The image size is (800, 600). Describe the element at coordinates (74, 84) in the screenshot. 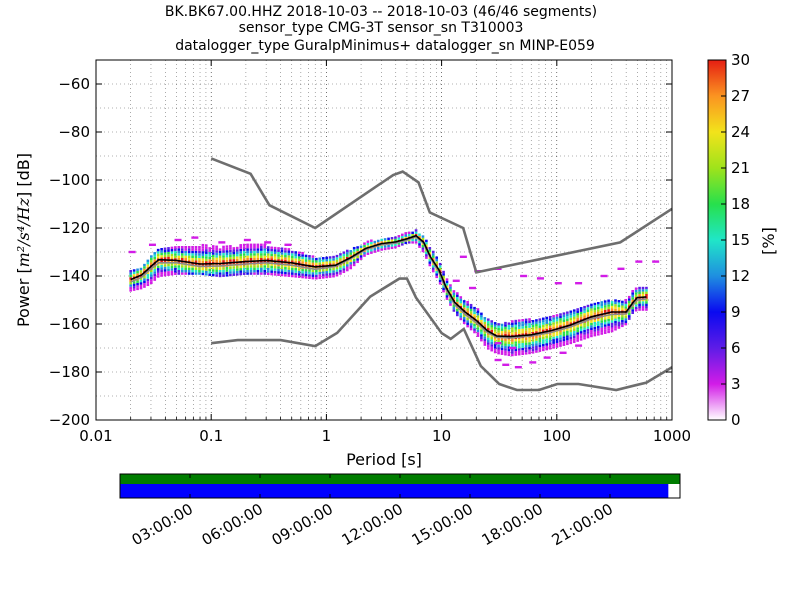

I see `y-tick-label: −60` at that location.